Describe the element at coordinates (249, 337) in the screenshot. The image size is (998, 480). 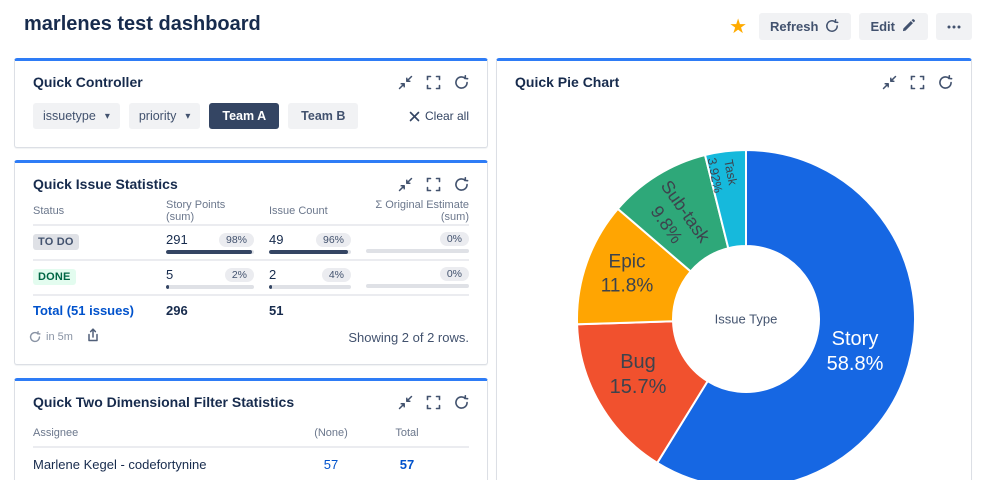
I see `stats-footer: in 5m Showing 2 of 2 rows.` at that location.